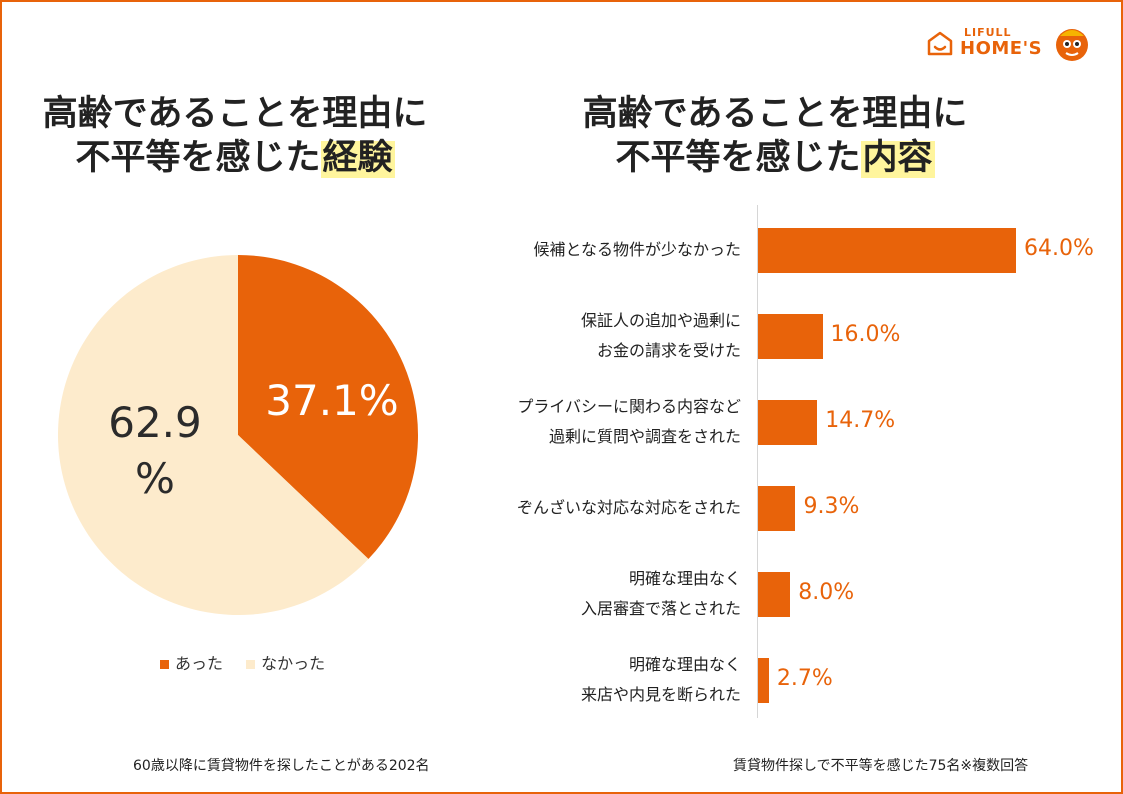 The image size is (1123, 794). I want to click on bar-category-line: 来店や内見を断られた, so click(660, 694).